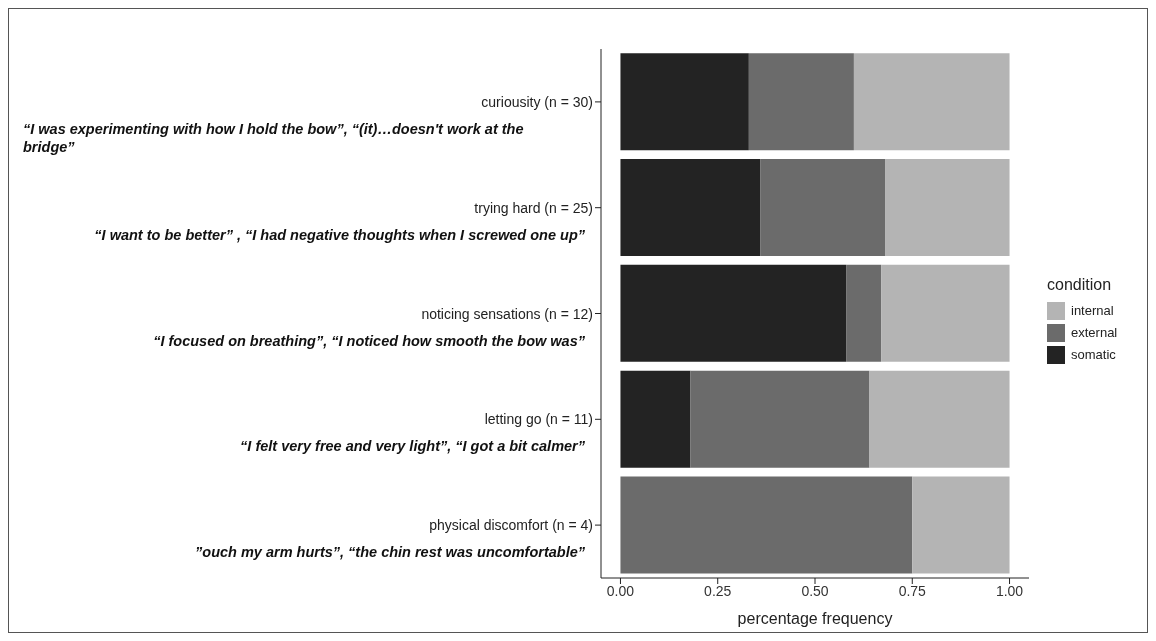 The height and width of the screenshot is (641, 1156). What do you see at coordinates (390, 552) in the screenshot?
I see `text: ”ouch my arm hurts”, “the chin rest was uncomfortable”` at bounding box center [390, 552].